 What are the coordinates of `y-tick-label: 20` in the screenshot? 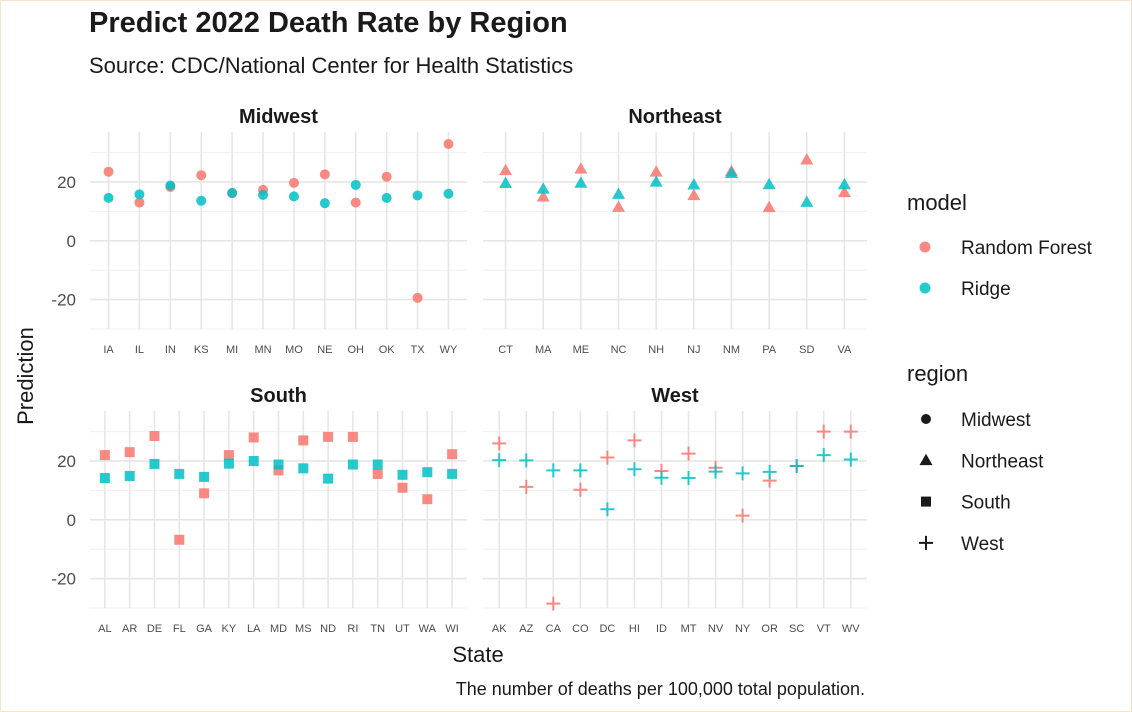 It's located at (66, 461).